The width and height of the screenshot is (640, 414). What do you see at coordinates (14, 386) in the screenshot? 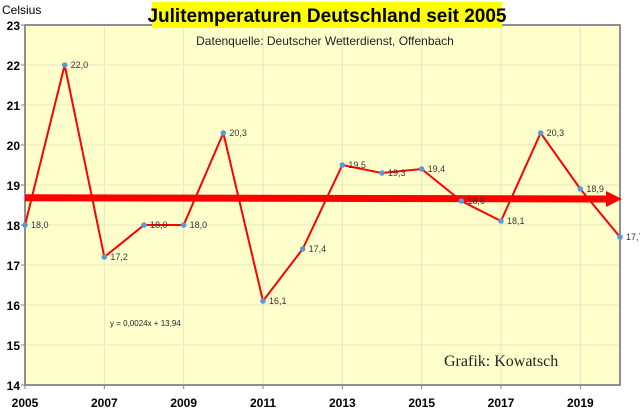
I see `y-tick-label: 14` at bounding box center [14, 386].